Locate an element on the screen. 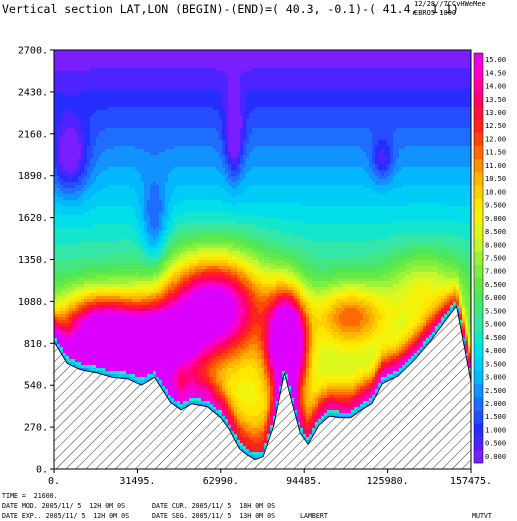  footer-time: TIME = 21600. is located at coordinates (30, 496).